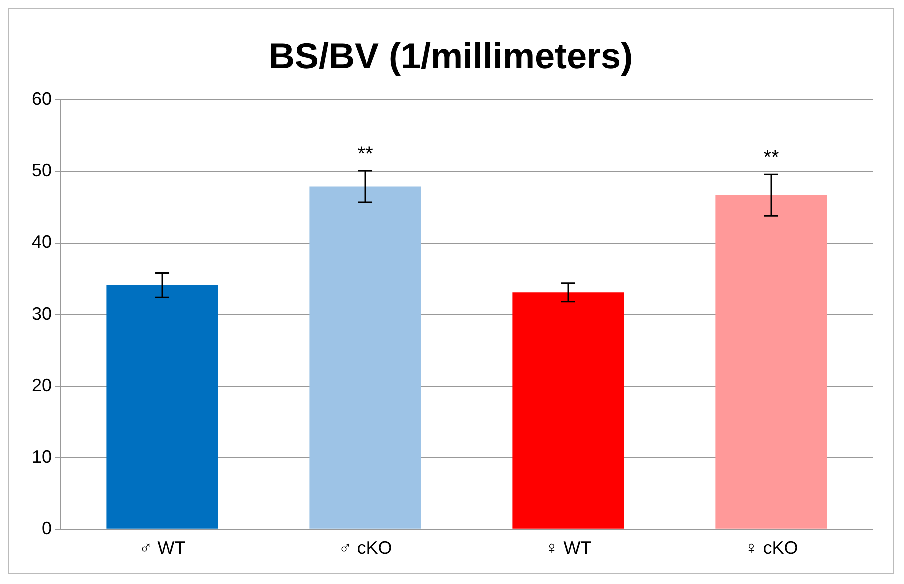 This screenshot has height=584, width=904. What do you see at coordinates (42, 385) in the screenshot?
I see `y-tick-label: 20` at bounding box center [42, 385].